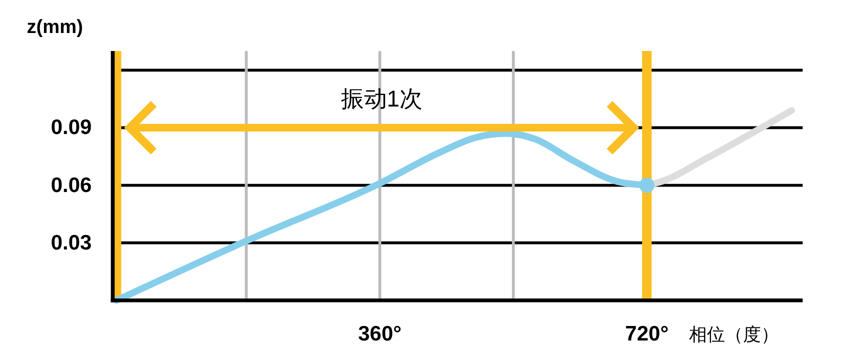  I want to click on x-tick-label: 360°, so click(380, 334).